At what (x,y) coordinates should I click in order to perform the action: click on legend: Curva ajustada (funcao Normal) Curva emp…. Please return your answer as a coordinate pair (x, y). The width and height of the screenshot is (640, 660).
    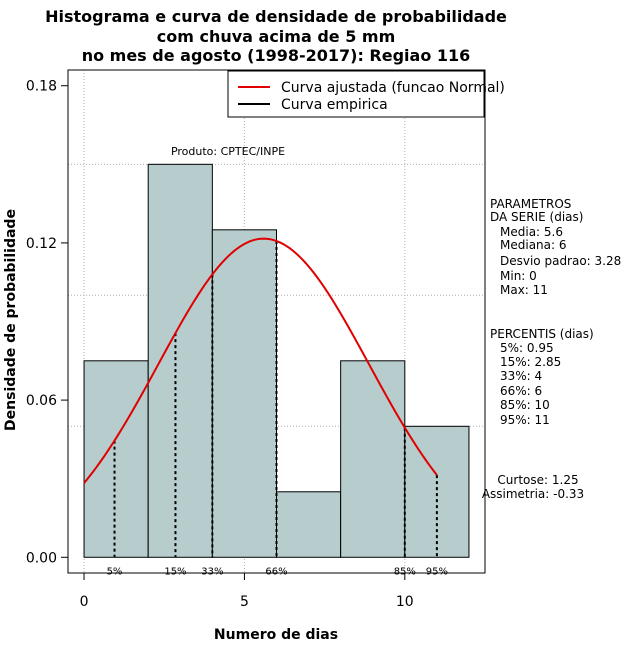
    Looking at the image, I should click on (366, 94).